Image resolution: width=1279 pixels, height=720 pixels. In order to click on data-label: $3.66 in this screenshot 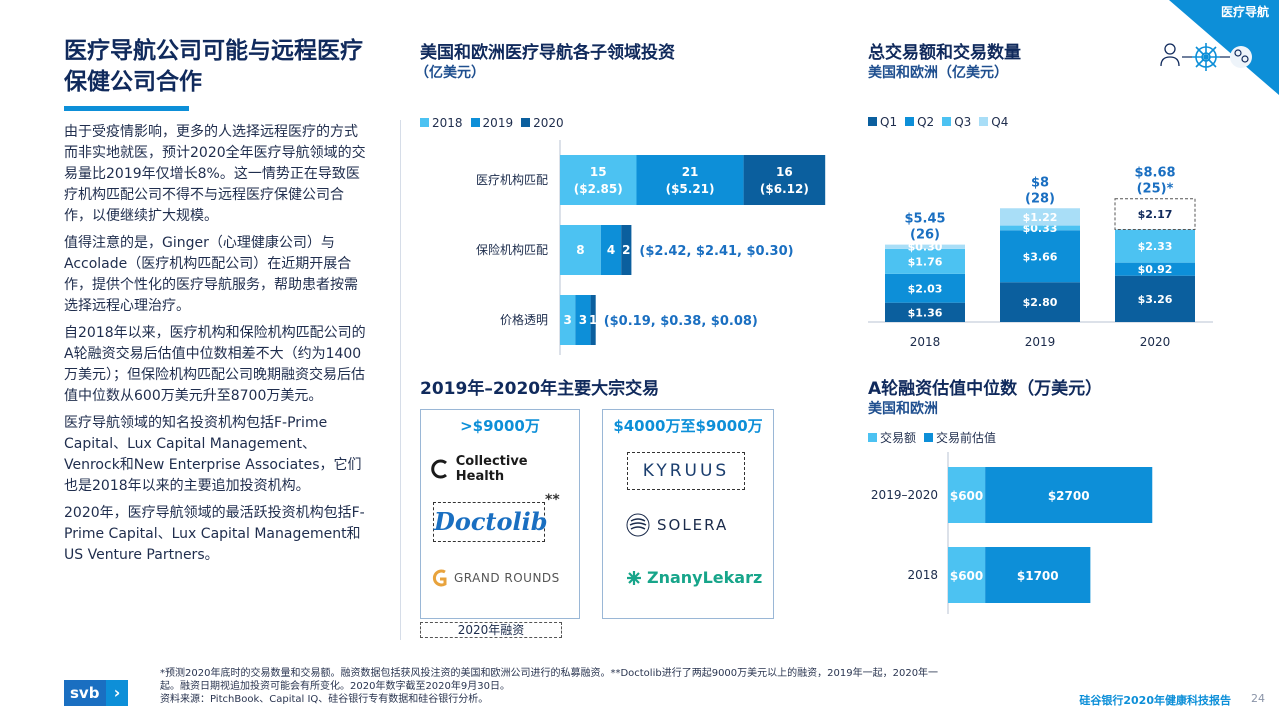, I will do `click(1040, 256)`.